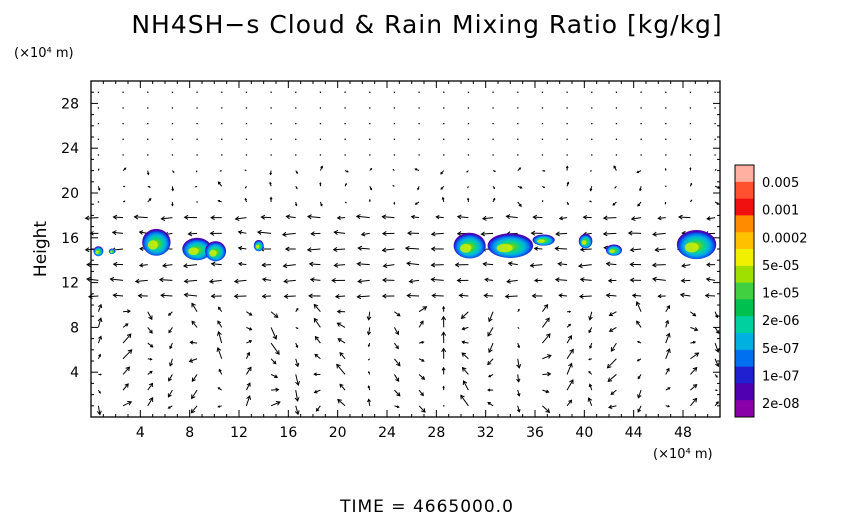  I want to click on colorbar-label: 0.0002, so click(785, 238).